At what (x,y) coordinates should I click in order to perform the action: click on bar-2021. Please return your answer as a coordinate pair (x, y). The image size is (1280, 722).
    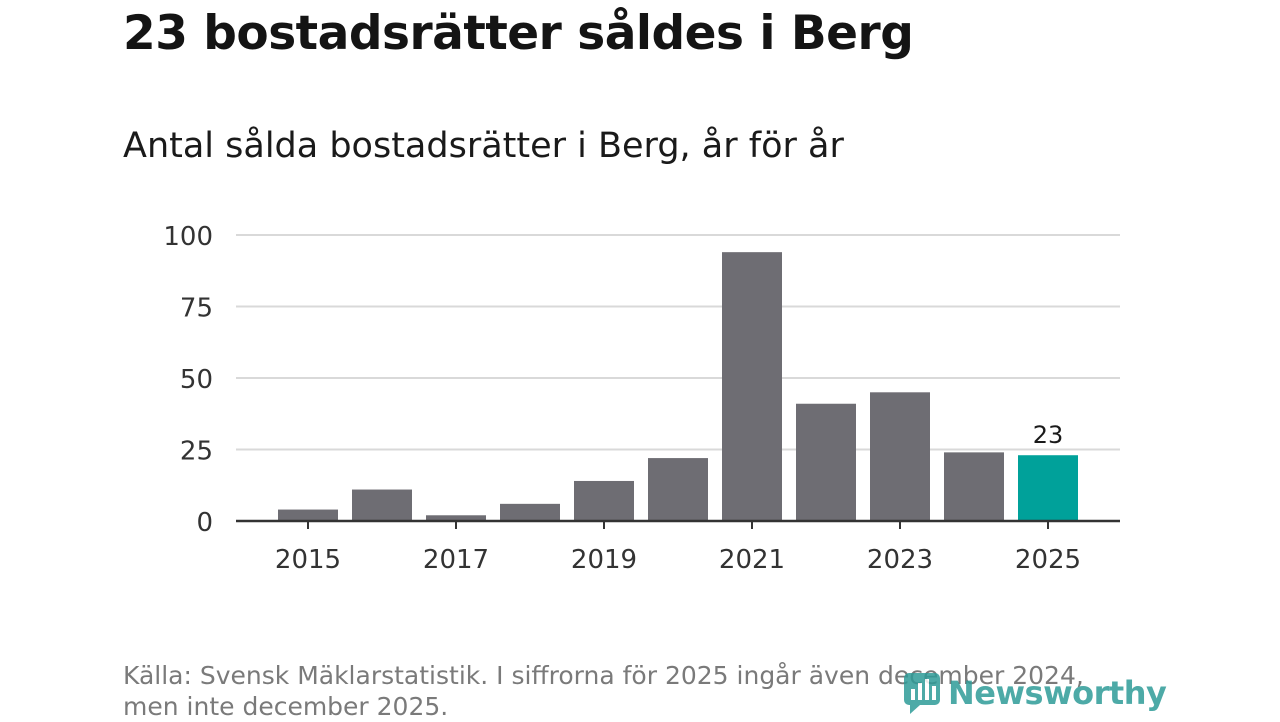
    Looking at the image, I should click on (752, 386).